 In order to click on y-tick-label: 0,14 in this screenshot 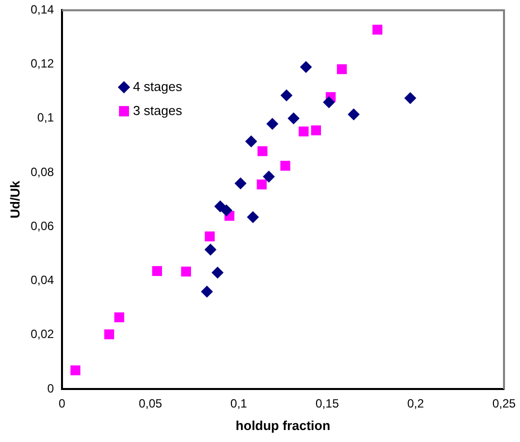, I will do `click(42, 9)`.